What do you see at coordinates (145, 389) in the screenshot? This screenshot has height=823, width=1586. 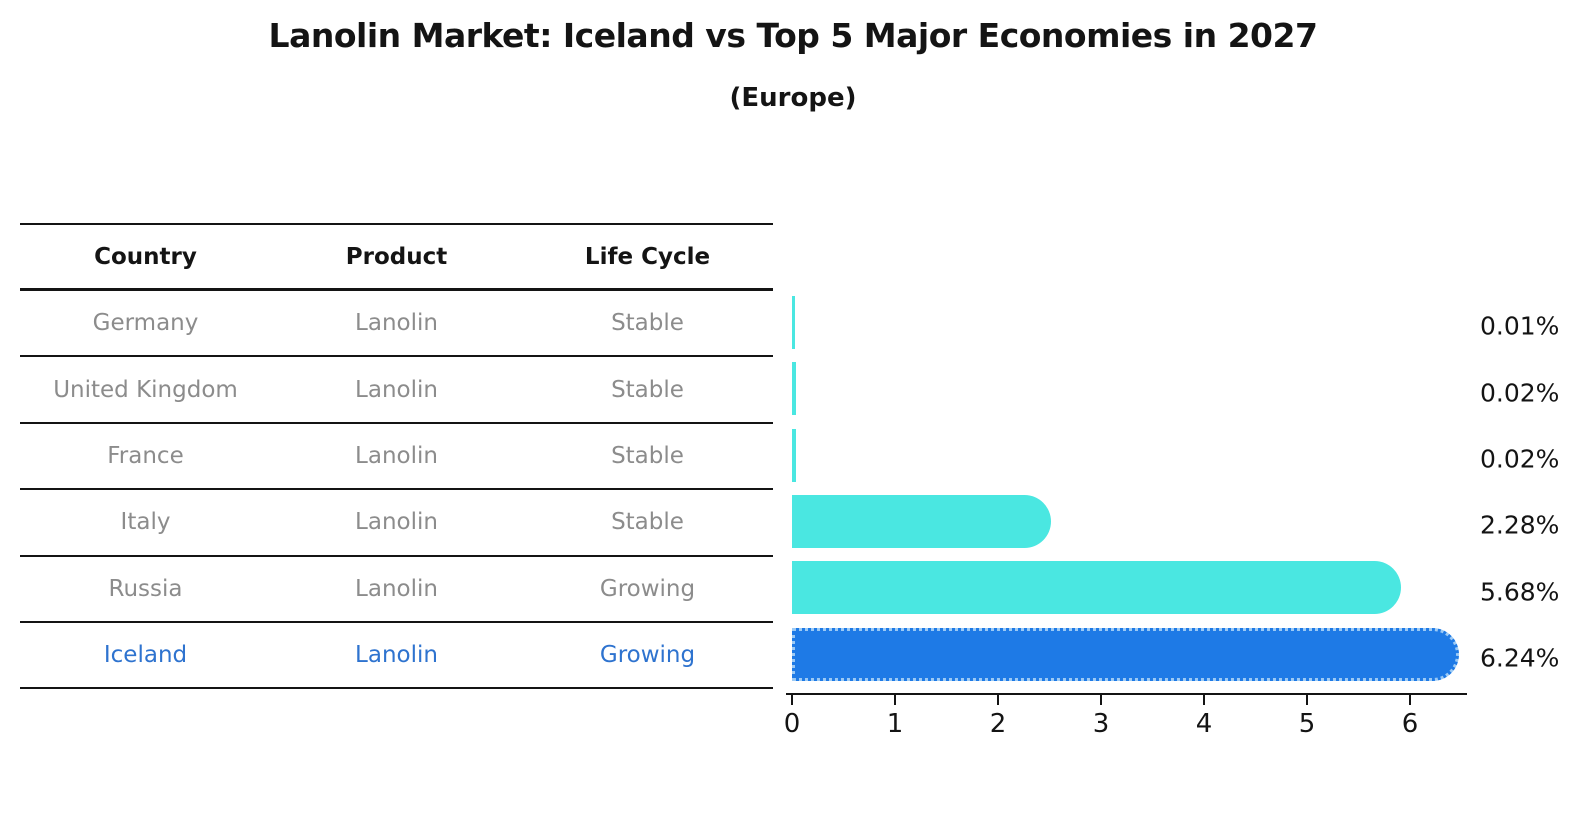 I see `table-cell-country: United Kingdom` at bounding box center [145, 389].